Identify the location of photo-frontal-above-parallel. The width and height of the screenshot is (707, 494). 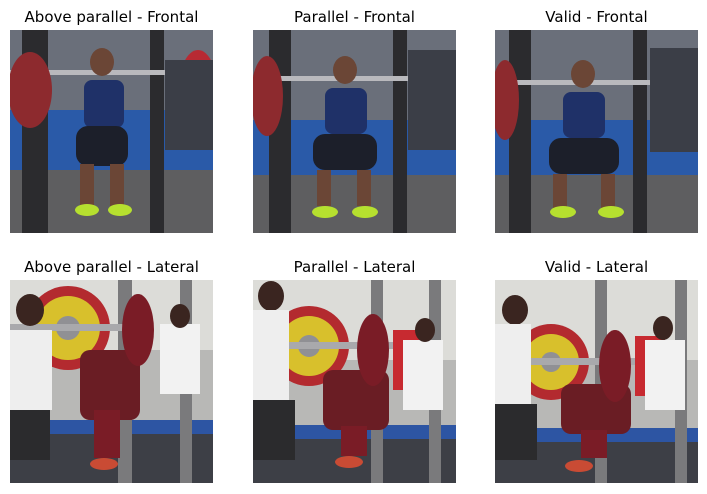
(111, 131).